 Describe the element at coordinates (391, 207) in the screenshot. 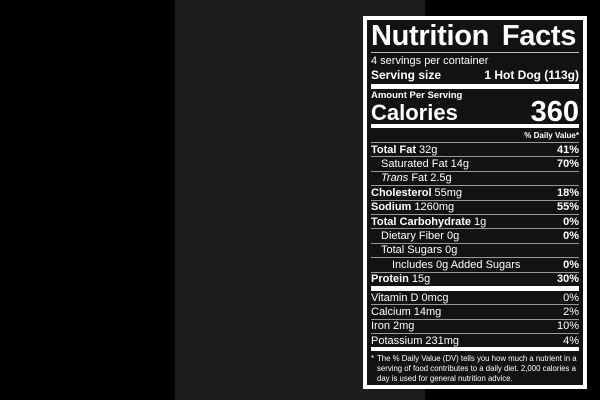

I see `nutrient-name: Sodium` at that location.